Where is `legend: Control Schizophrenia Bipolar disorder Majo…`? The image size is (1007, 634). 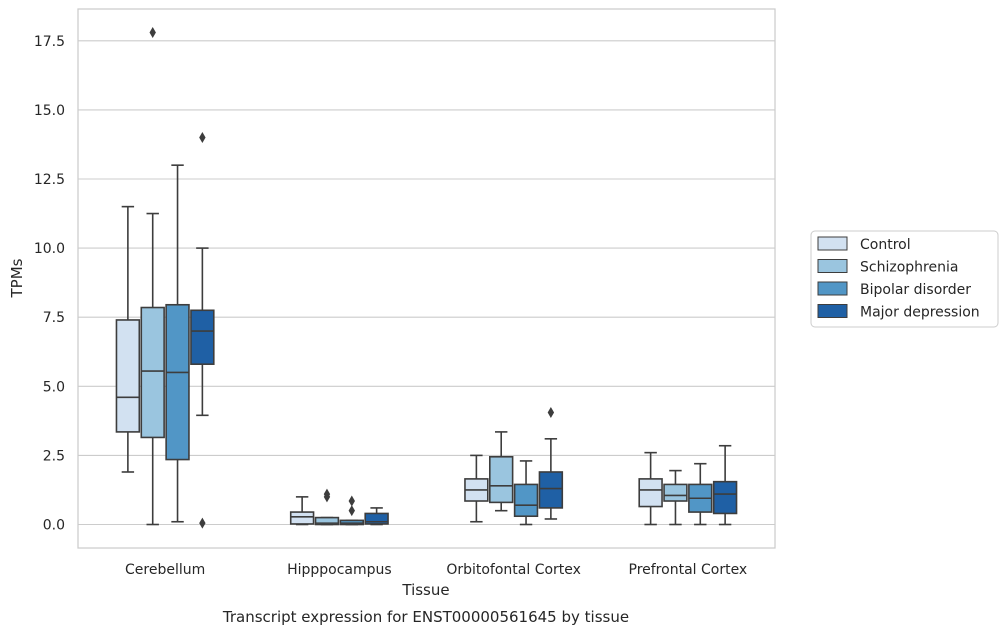
legend: Control Schizophrenia Bipolar disorder Majo… is located at coordinates (904, 279).